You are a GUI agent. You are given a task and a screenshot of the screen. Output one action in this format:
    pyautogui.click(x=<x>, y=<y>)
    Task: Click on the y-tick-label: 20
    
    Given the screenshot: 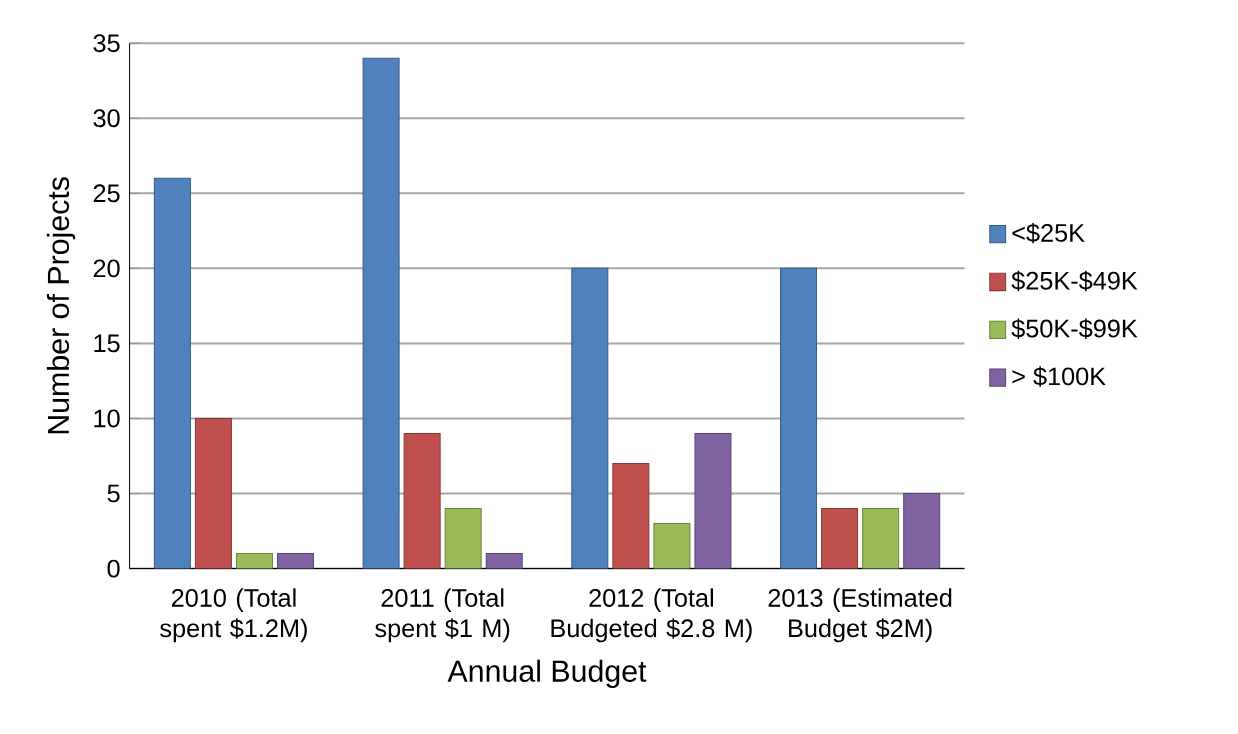 What is the action you would take?
    pyautogui.click(x=106, y=268)
    